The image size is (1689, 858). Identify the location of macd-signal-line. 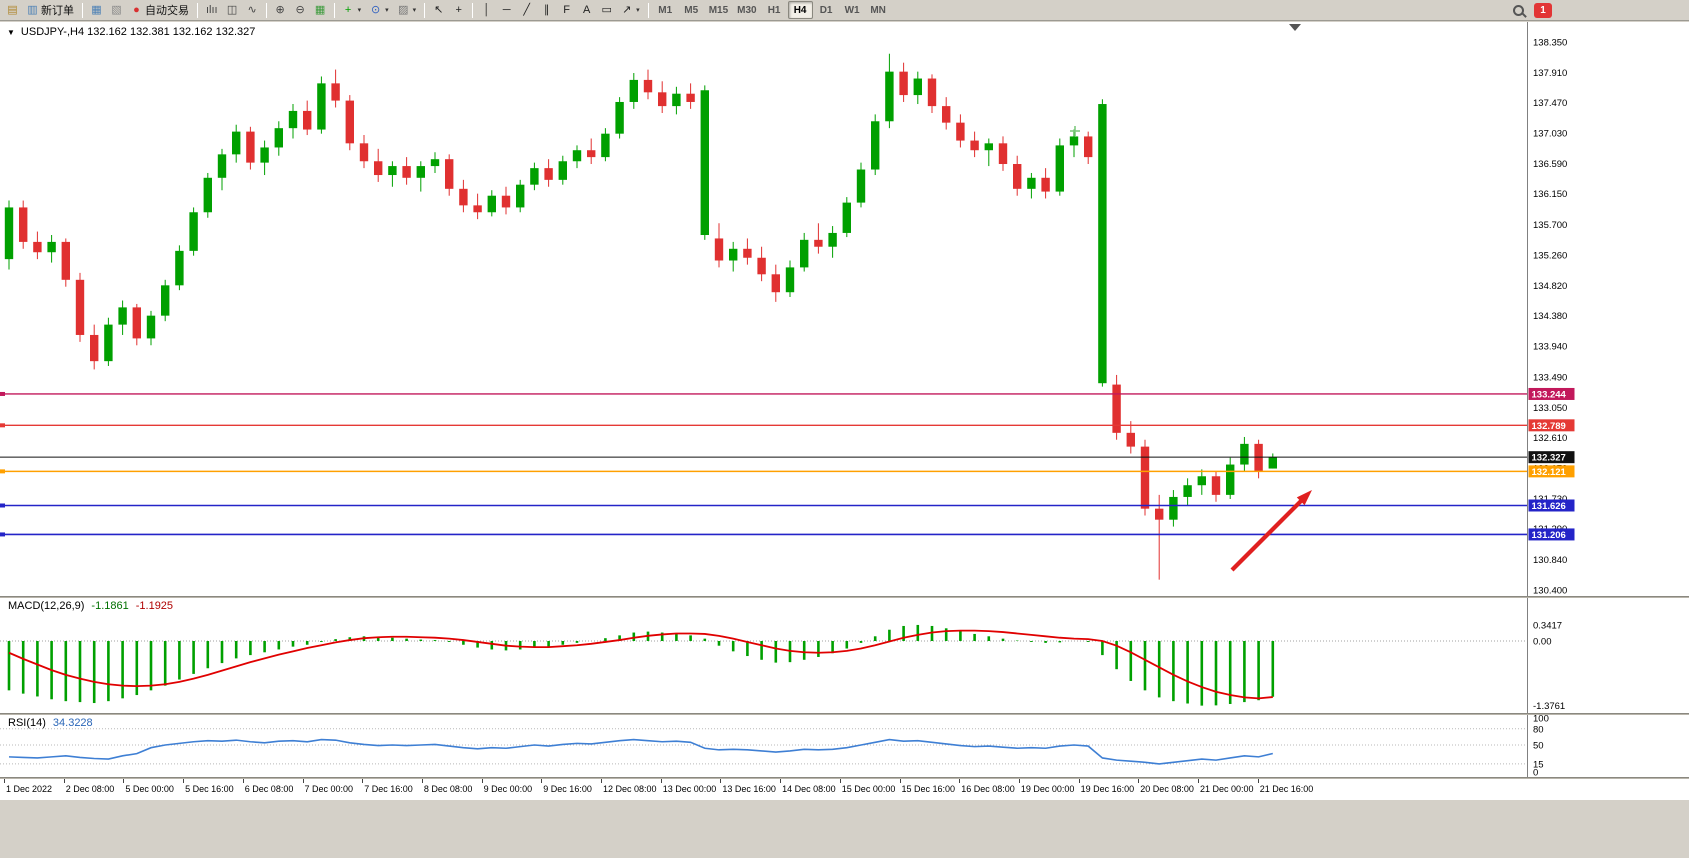
(640, 664).